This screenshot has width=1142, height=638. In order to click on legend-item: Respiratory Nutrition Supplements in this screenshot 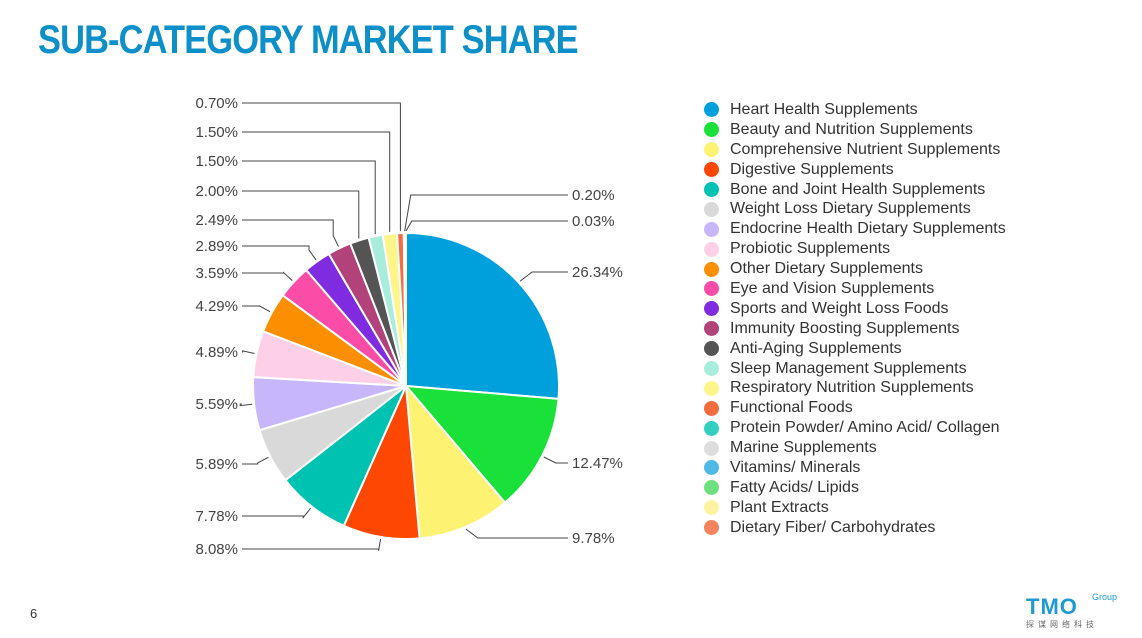, I will do `click(855, 388)`.